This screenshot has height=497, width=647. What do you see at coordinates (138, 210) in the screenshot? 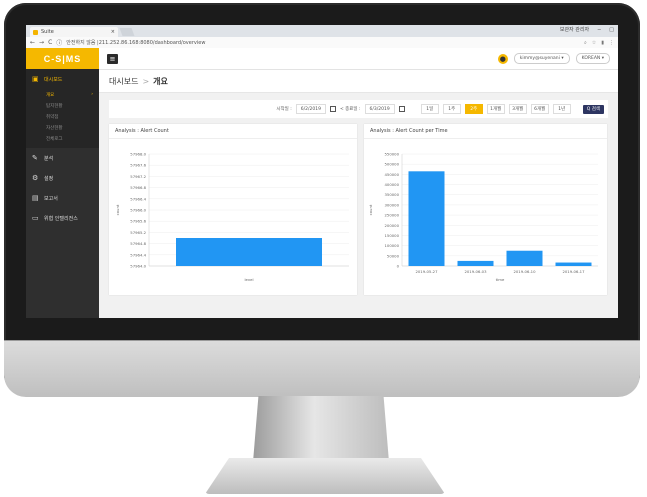
I see `y-tick-label: 57966.0` at bounding box center [138, 210].